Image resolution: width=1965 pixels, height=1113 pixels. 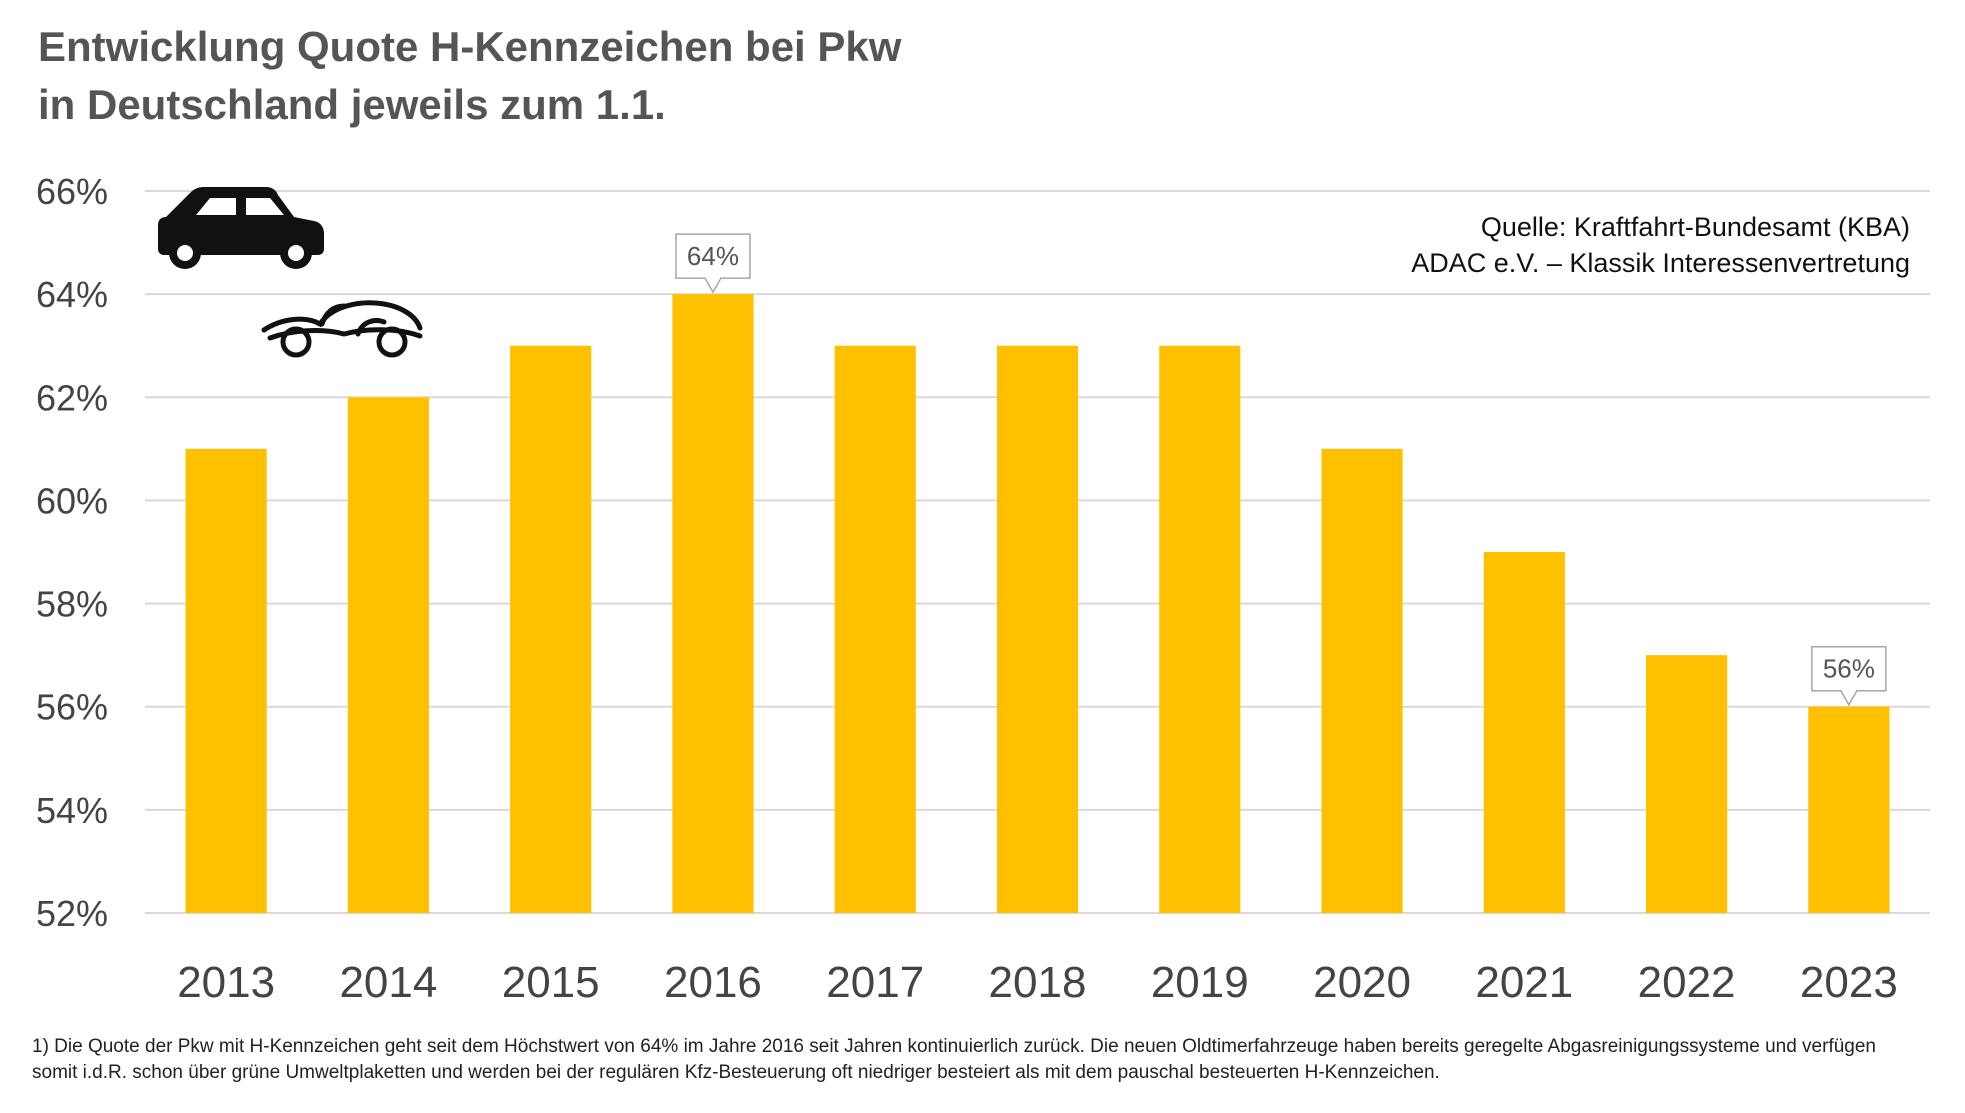 What do you see at coordinates (1687, 982) in the screenshot?
I see `x-tick-label: 2022` at bounding box center [1687, 982].